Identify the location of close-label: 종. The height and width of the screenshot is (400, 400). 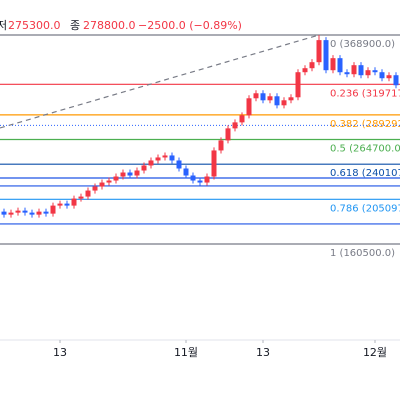
(75, 25).